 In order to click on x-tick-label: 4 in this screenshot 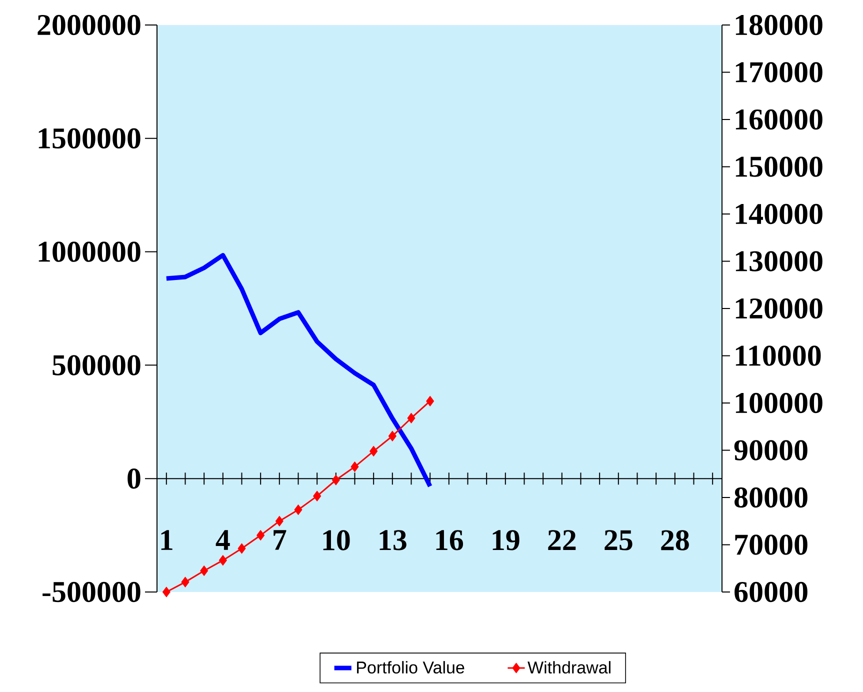, I will do `click(223, 540)`.